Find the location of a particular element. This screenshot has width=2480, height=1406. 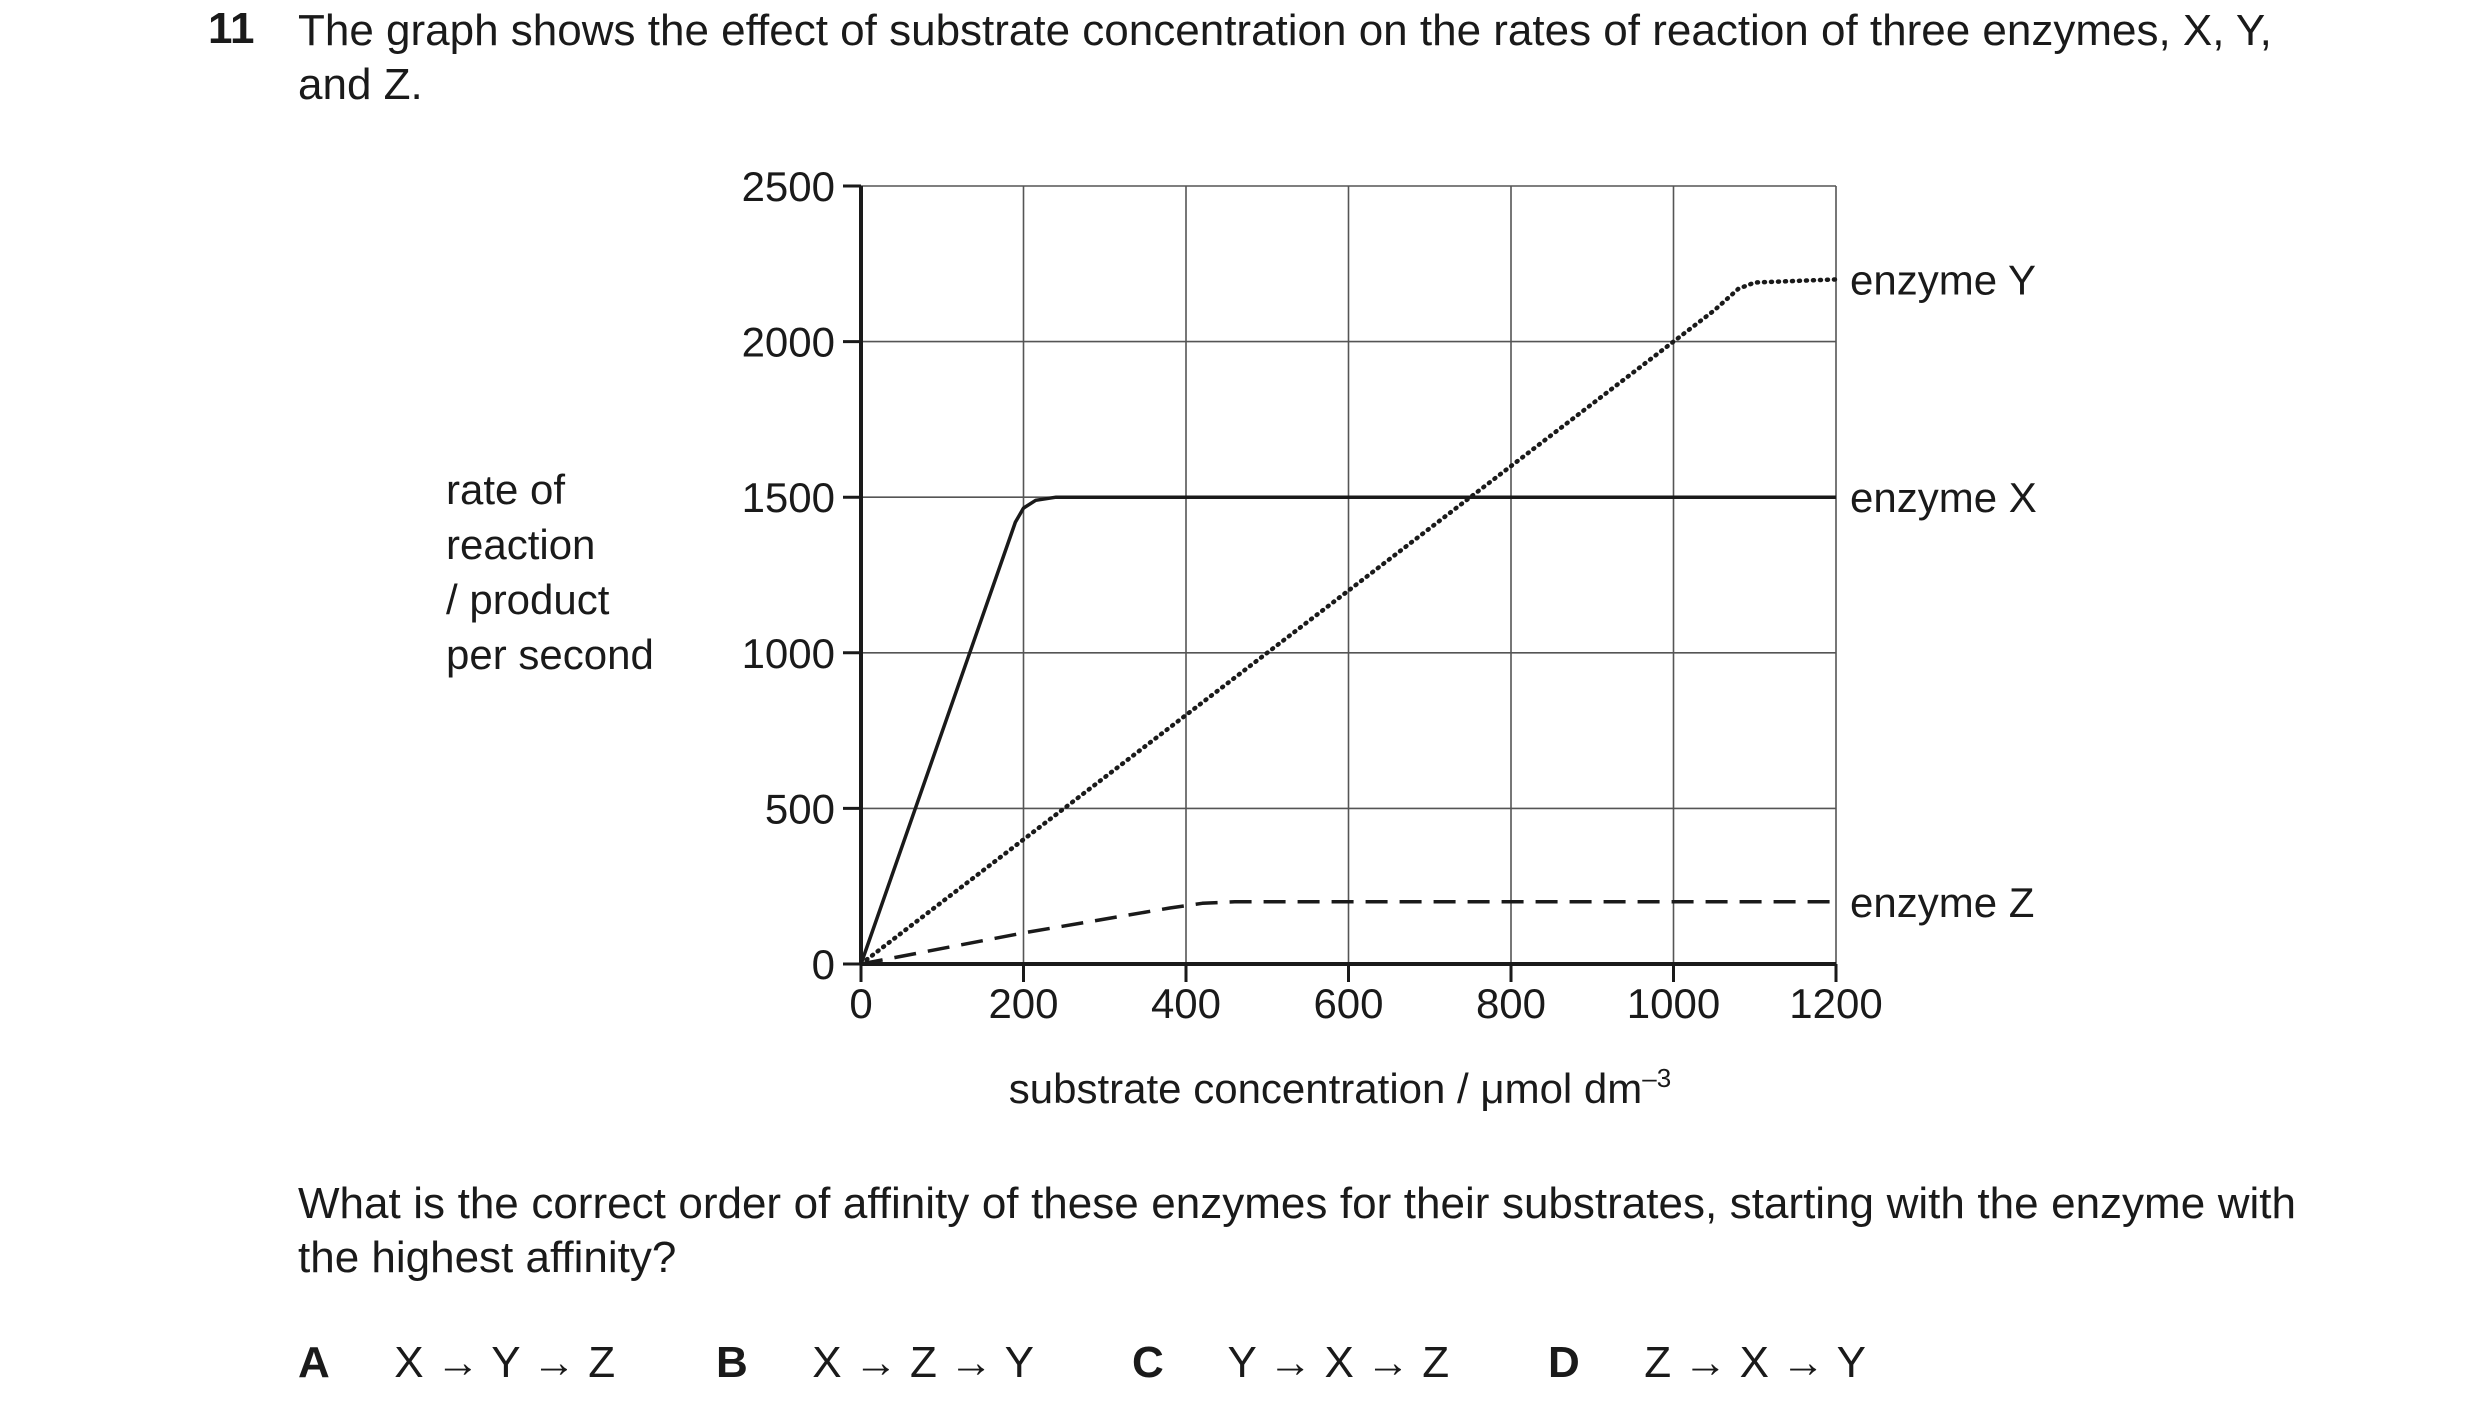

y-tick-label: 1500 is located at coordinates (788, 497).